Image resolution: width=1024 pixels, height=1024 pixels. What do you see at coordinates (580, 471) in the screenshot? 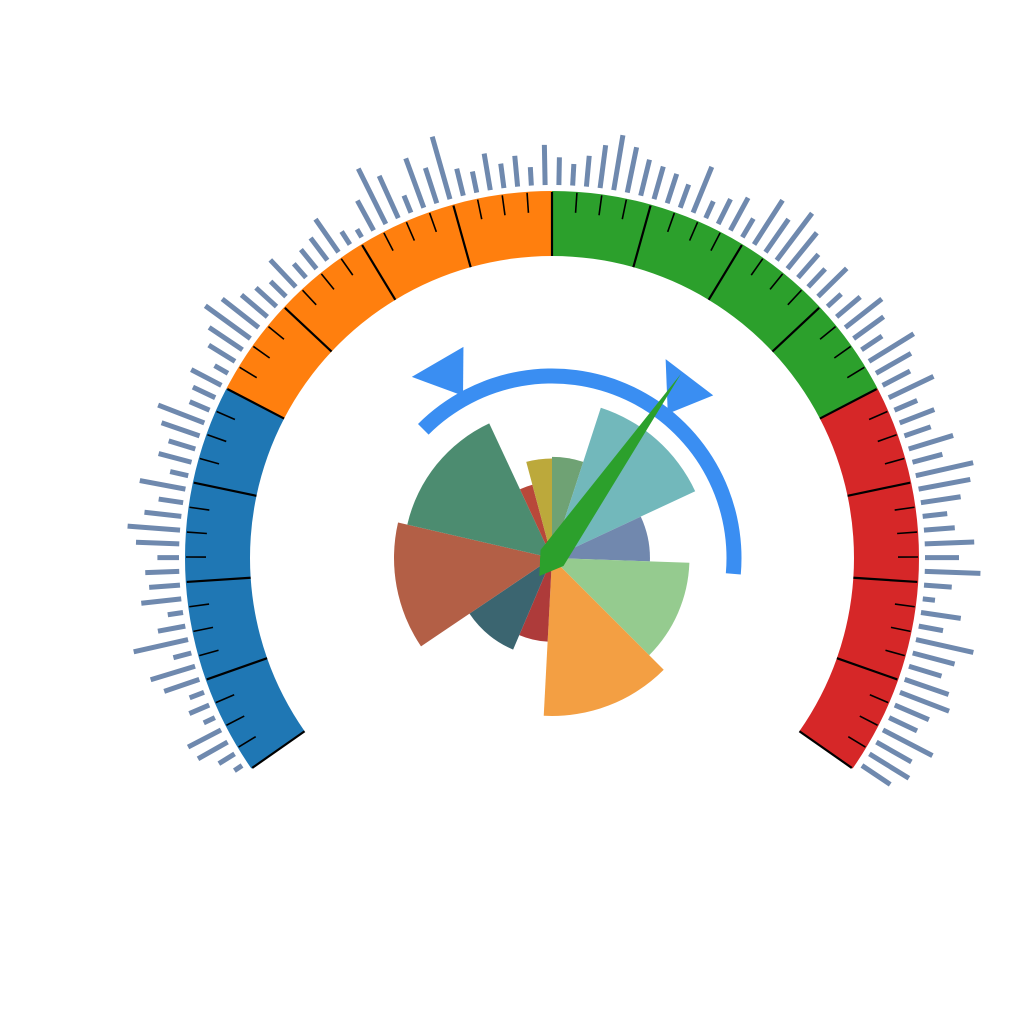
I see `target-band` at bounding box center [580, 471].